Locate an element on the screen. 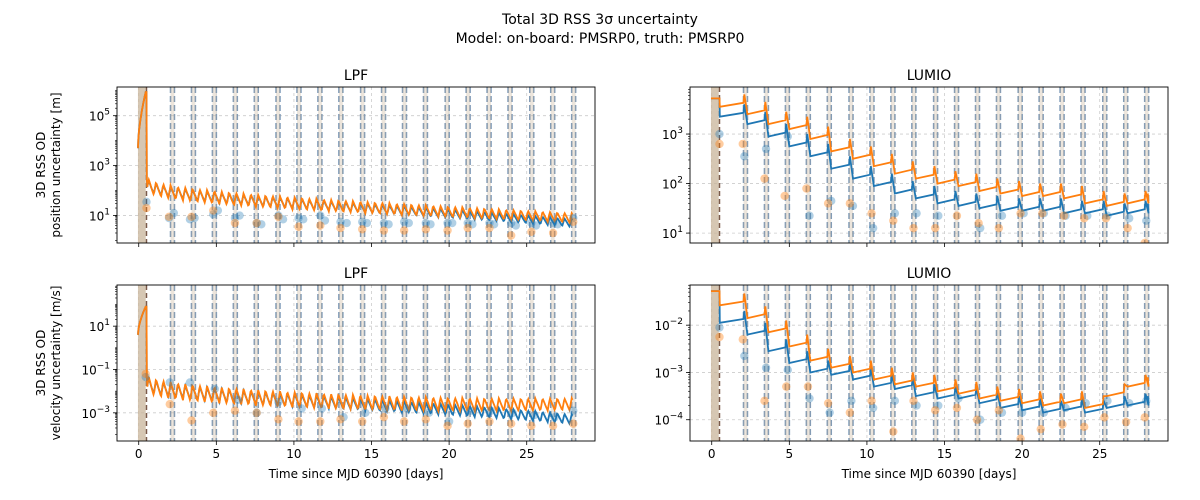 This screenshot has height=500, width=1200. x-tick-label: 0 is located at coordinates (712, 454).